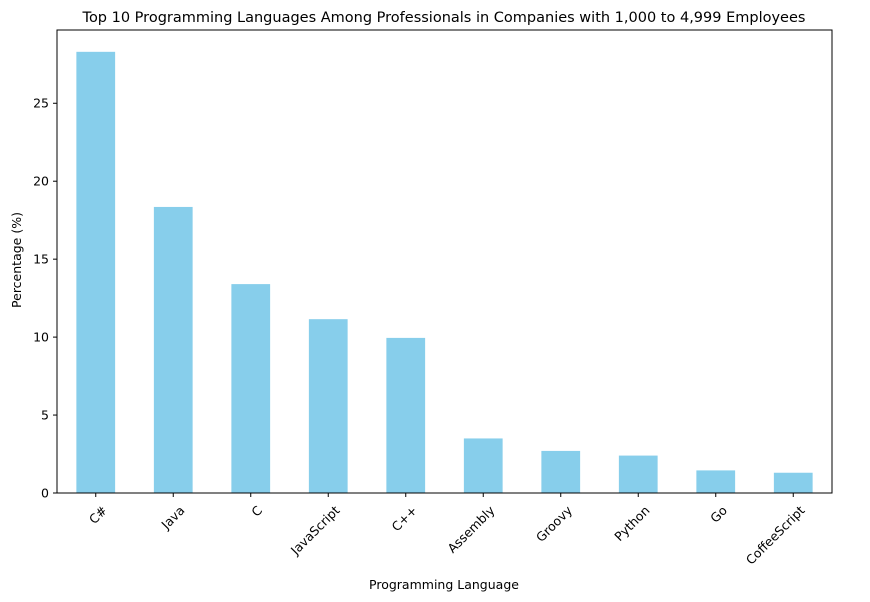  I want to click on y-axis: 0 5 10 15 20 25, so click(45, 298).